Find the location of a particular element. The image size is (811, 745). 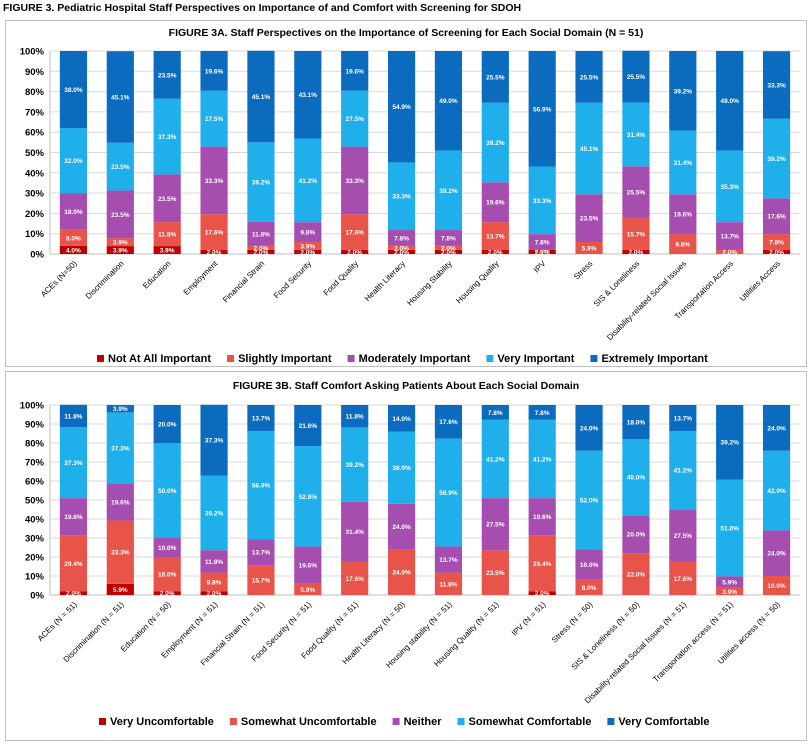

y-tick-label: 100% is located at coordinates (32, 406).